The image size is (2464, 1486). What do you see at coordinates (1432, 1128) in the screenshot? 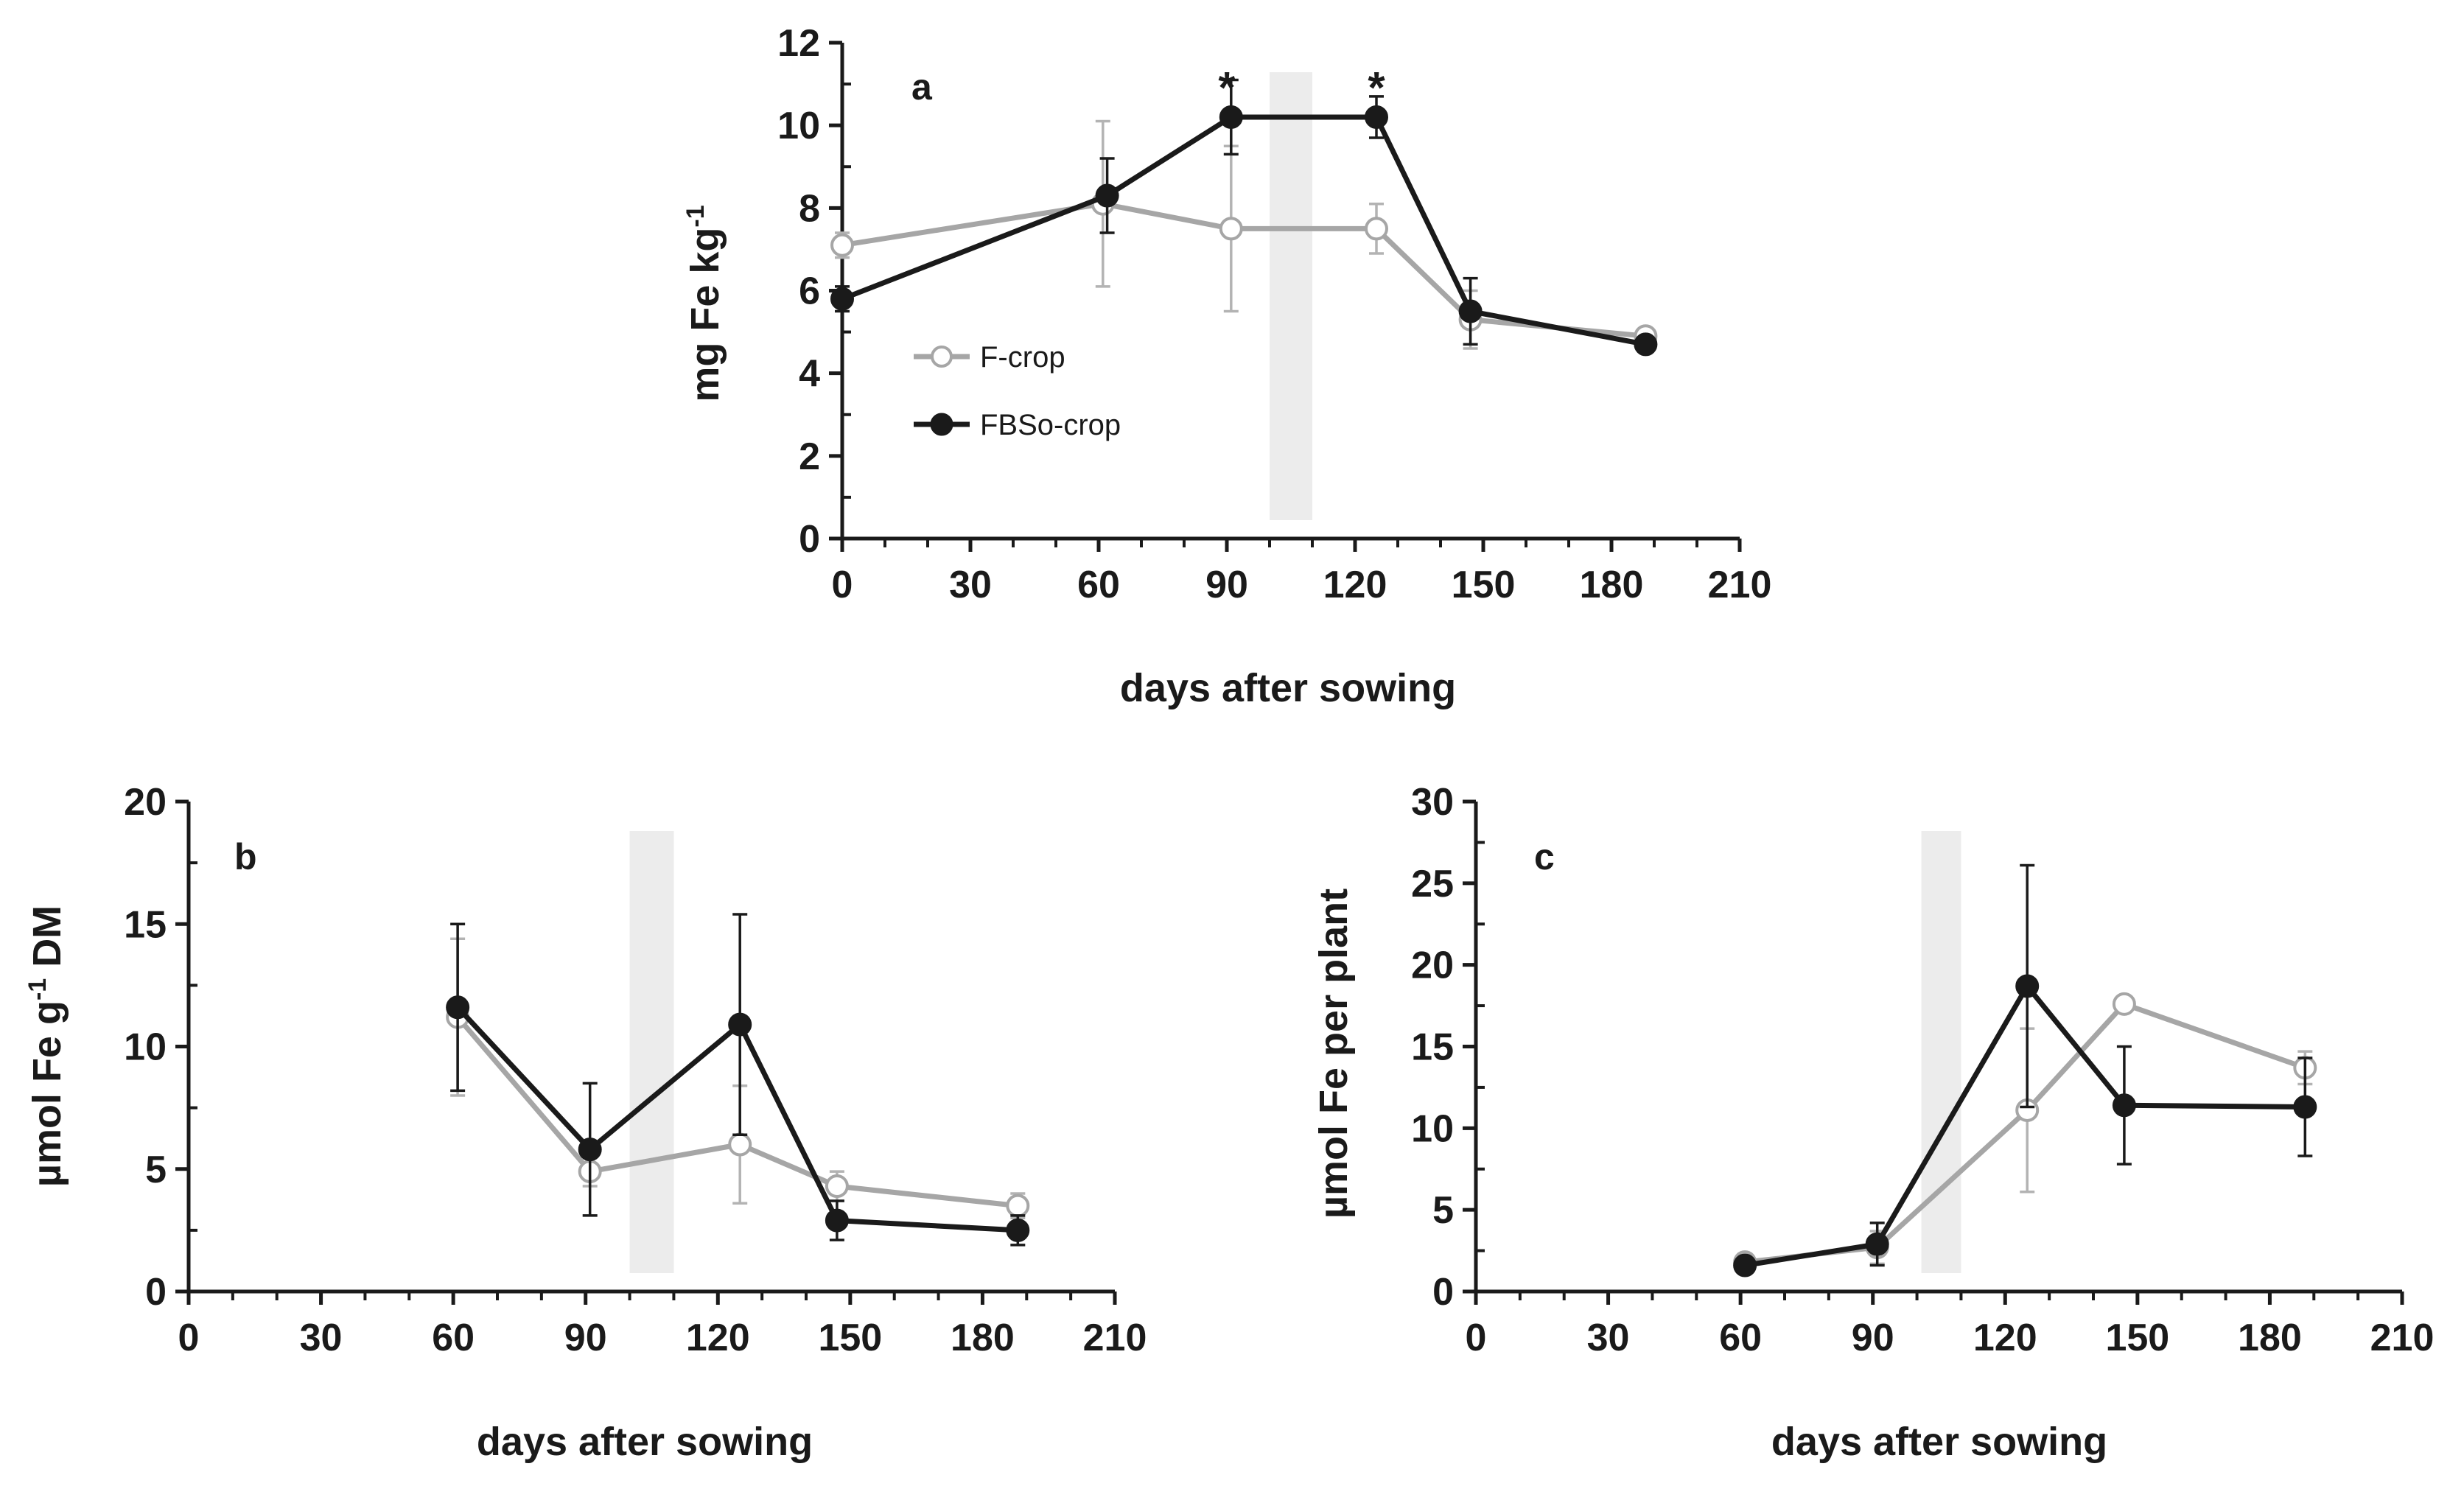
I see `panel-c-y-tick-label-10: 10` at bounding box center [1432, 1128].